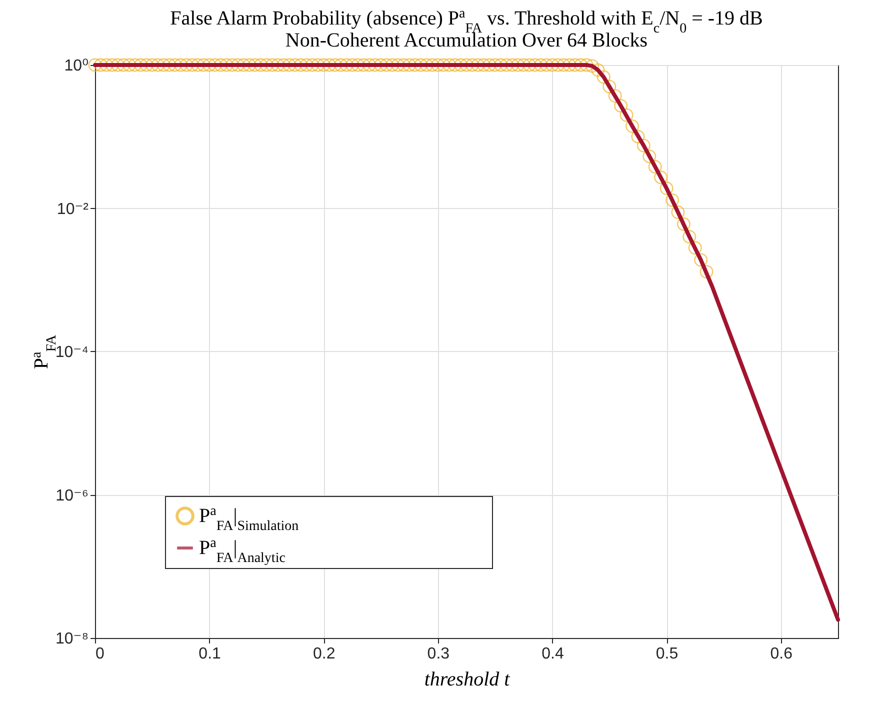 The image size is (888, 711). What do you see at coordinates (72, 495) in the screenshot?
I see `y-tick-label: 10⁻⁶` at bounding box center [72, 495].